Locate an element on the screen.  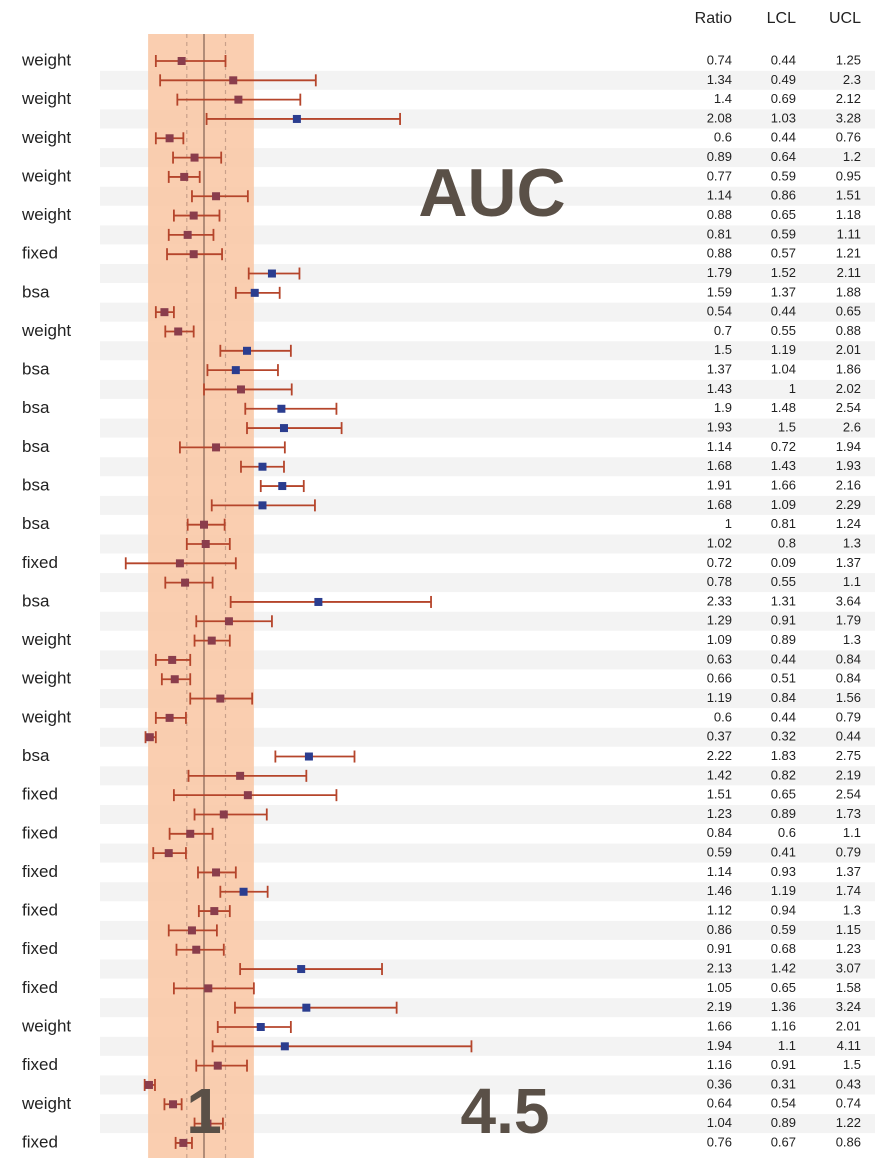
table-value: 4.11 is located at coordinates (849, 1045).